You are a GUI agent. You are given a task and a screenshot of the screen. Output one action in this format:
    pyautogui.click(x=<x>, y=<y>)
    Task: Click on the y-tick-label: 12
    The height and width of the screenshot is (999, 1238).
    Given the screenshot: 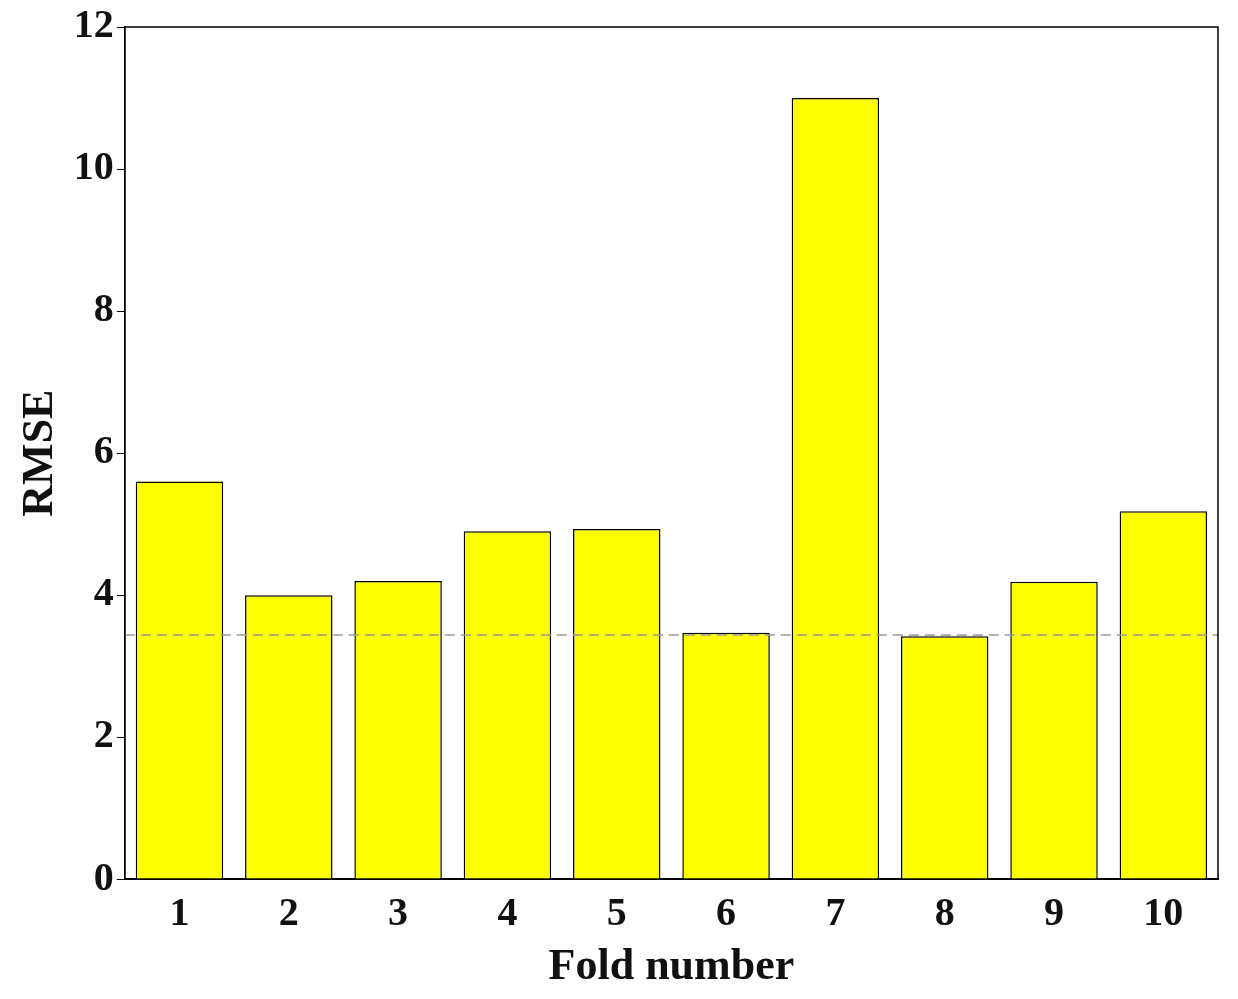 What is the action you would take?
    pyautogui.click(x=93, y=24)
    